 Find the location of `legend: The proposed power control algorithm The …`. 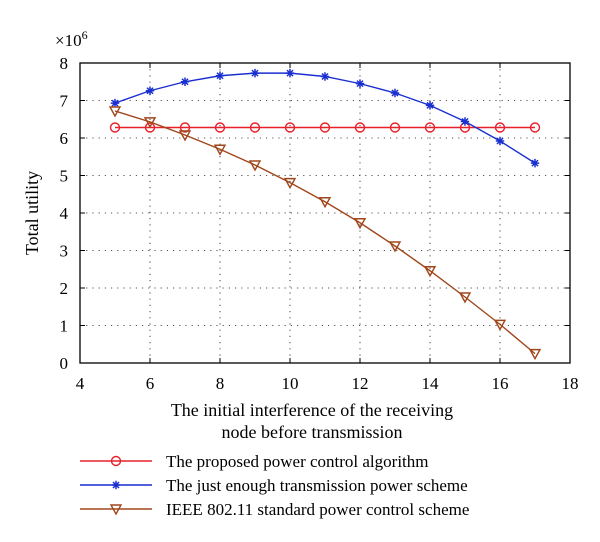

legend: The proposed power control algorithm The … is located at coordinates (274, 485).